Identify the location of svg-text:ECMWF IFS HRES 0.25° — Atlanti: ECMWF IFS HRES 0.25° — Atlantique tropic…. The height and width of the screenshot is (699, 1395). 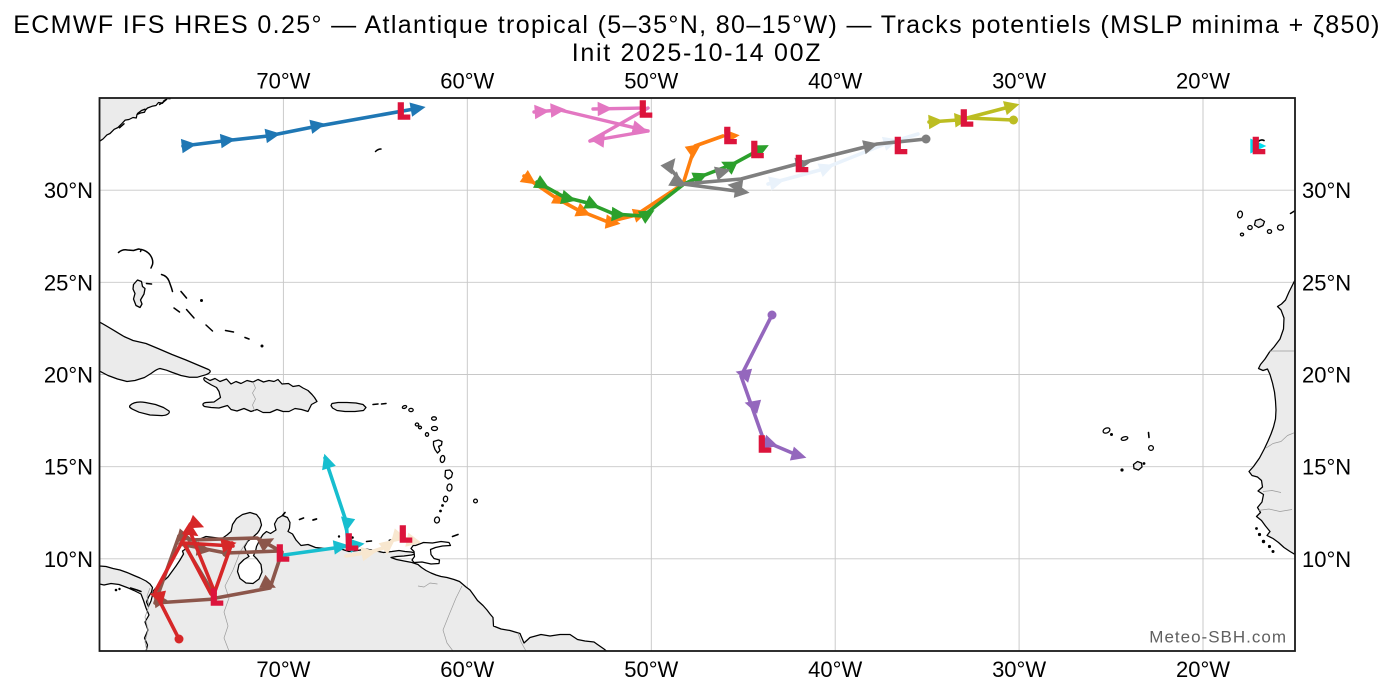
(697, 25).